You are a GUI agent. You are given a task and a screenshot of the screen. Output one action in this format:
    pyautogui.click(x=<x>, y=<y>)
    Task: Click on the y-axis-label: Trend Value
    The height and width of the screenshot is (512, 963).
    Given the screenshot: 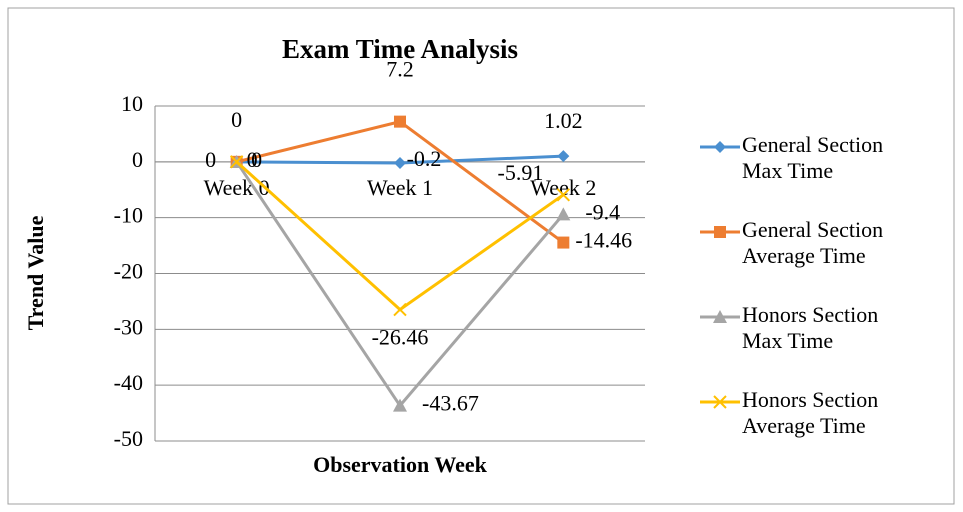 What is the action you would take?
    pyautogui.click(x=35, y=272)
    